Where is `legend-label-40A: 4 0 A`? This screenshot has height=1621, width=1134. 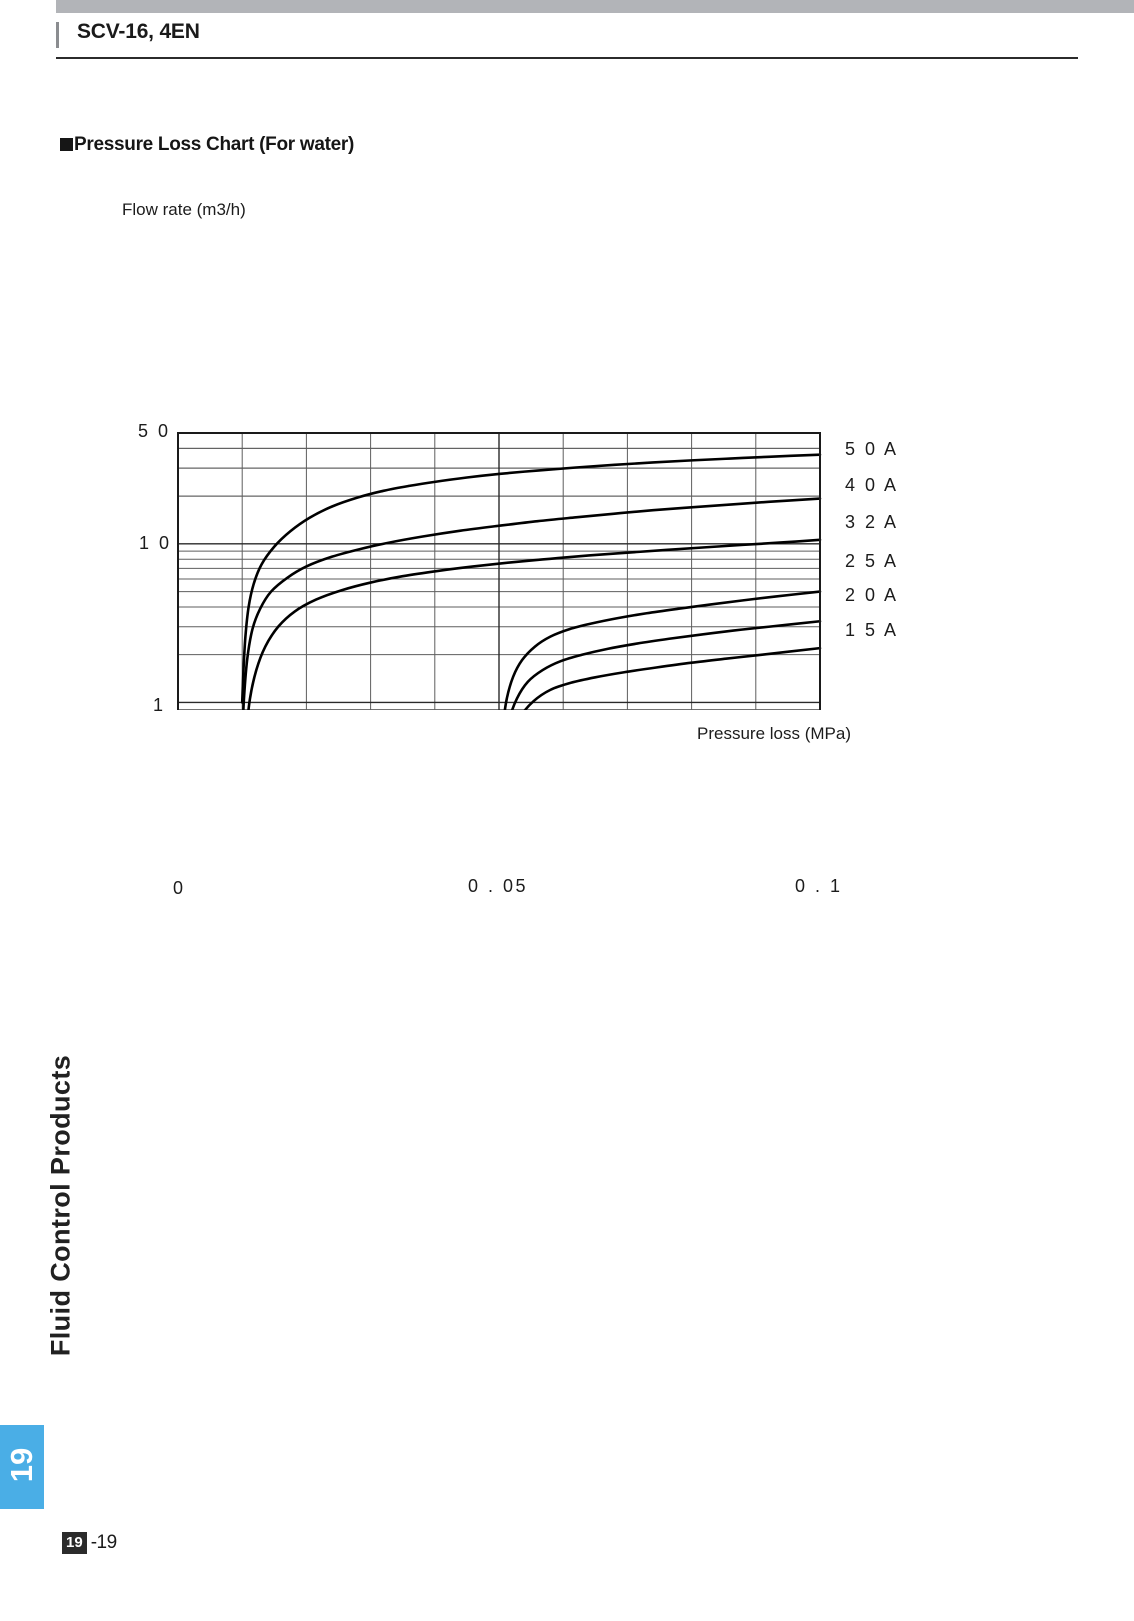
legend-label-40A: 4 0 A is located at coordinates (872, 485).